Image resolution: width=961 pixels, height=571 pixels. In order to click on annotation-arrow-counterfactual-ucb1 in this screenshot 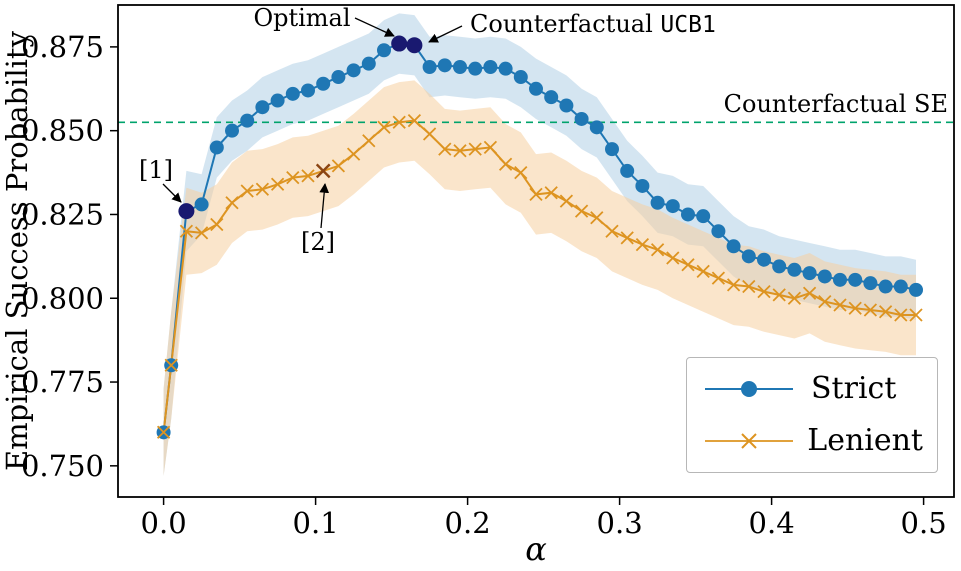, I will do `click(445, 34)`.